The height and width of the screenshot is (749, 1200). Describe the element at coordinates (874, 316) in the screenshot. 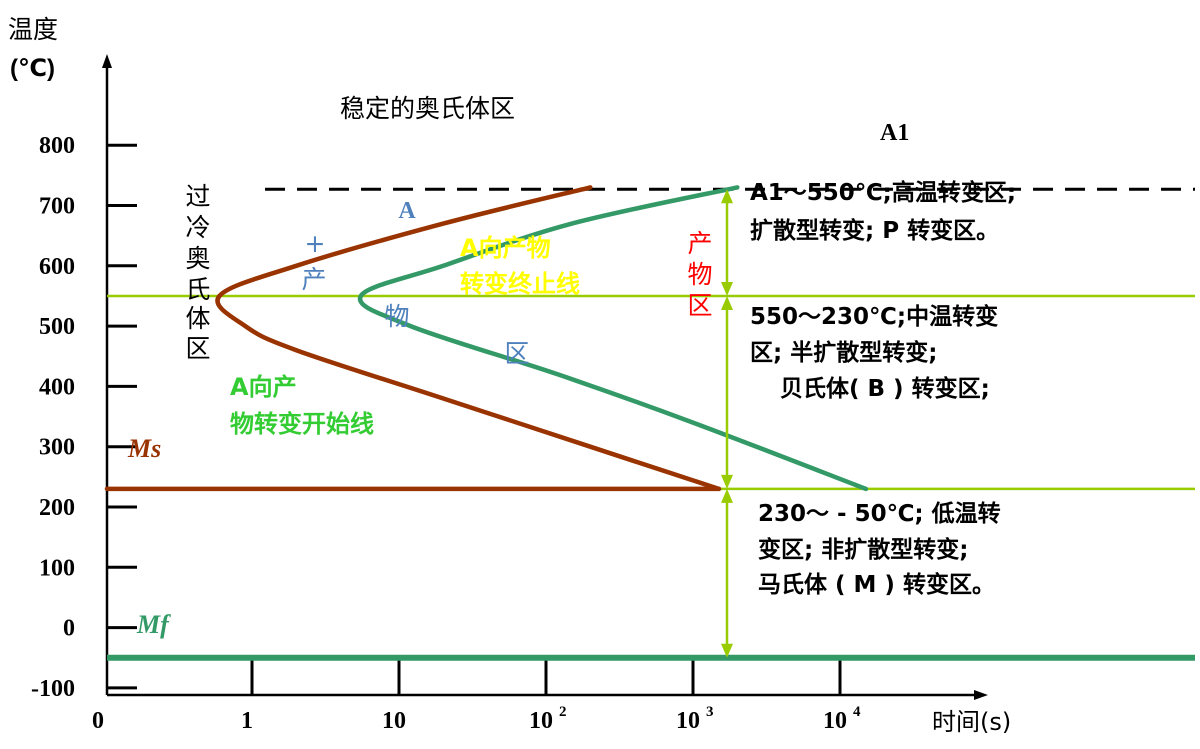

I see `annotation-mid-temp-desc: 550～230℃;中温转变` at that location.